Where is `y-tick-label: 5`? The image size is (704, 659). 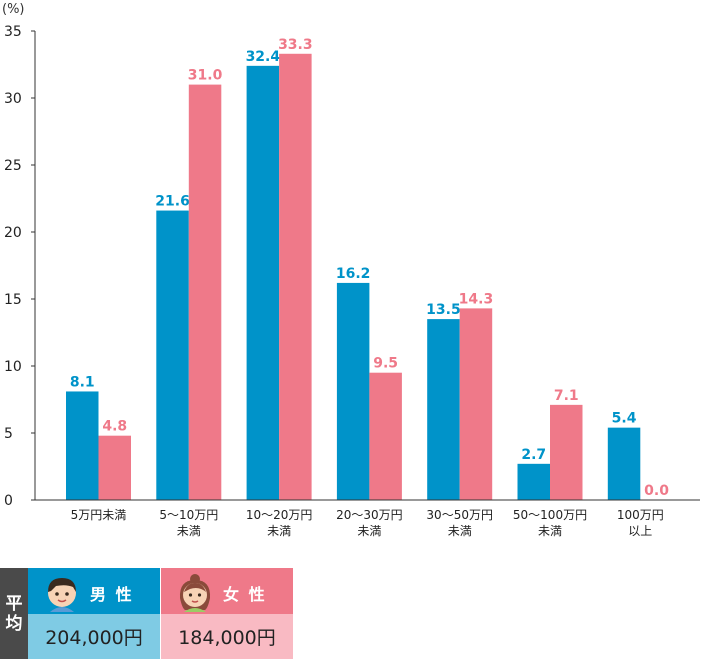
y-tick-label: 5 is located at coordinates (8, 434).